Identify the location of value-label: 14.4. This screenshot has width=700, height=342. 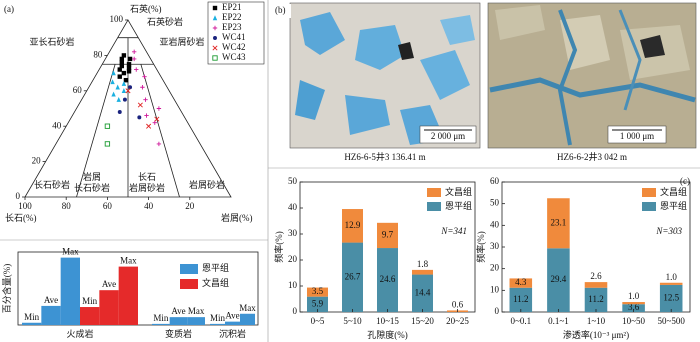
(423, 292).